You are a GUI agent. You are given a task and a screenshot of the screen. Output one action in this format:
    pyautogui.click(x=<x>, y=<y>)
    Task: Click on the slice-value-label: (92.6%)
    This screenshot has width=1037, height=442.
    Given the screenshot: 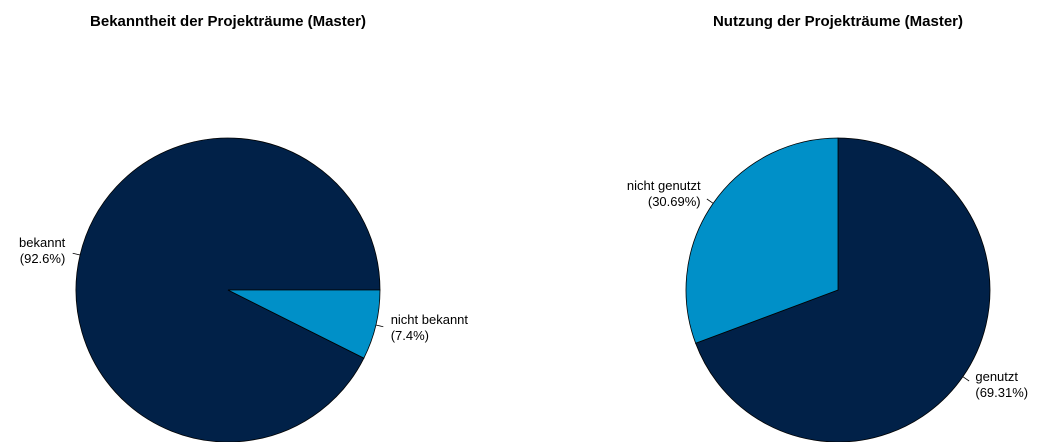 What is the action you would take?
    pyautogui.click(x=43, y=258)
    